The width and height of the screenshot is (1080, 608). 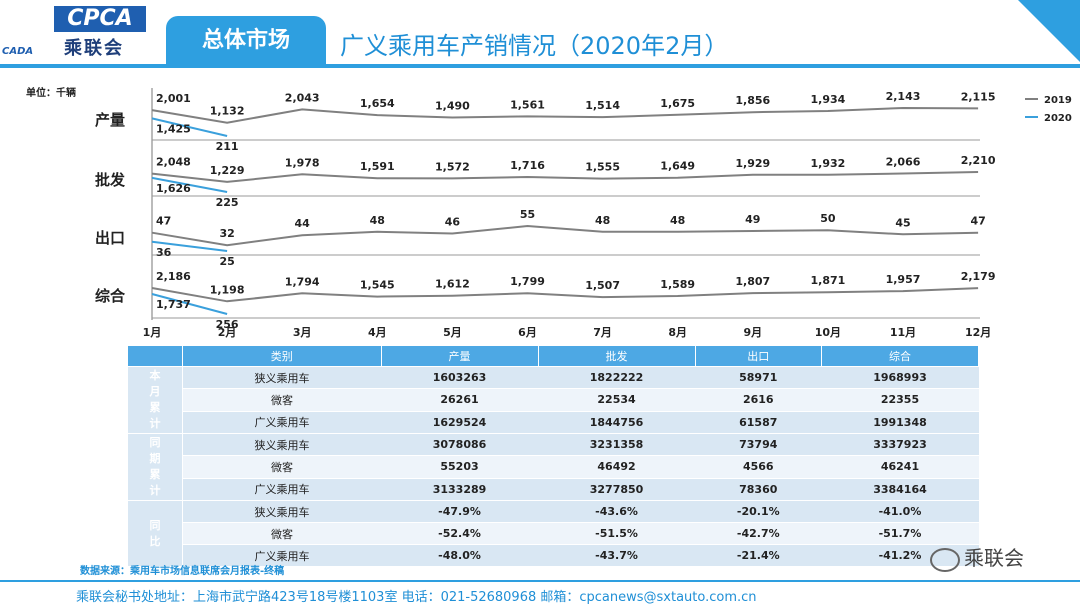 What do you see at coordinates (617, 490) in the screenshot?
I see `table-cell-value: 3277850` at bounding box center [617, 490].